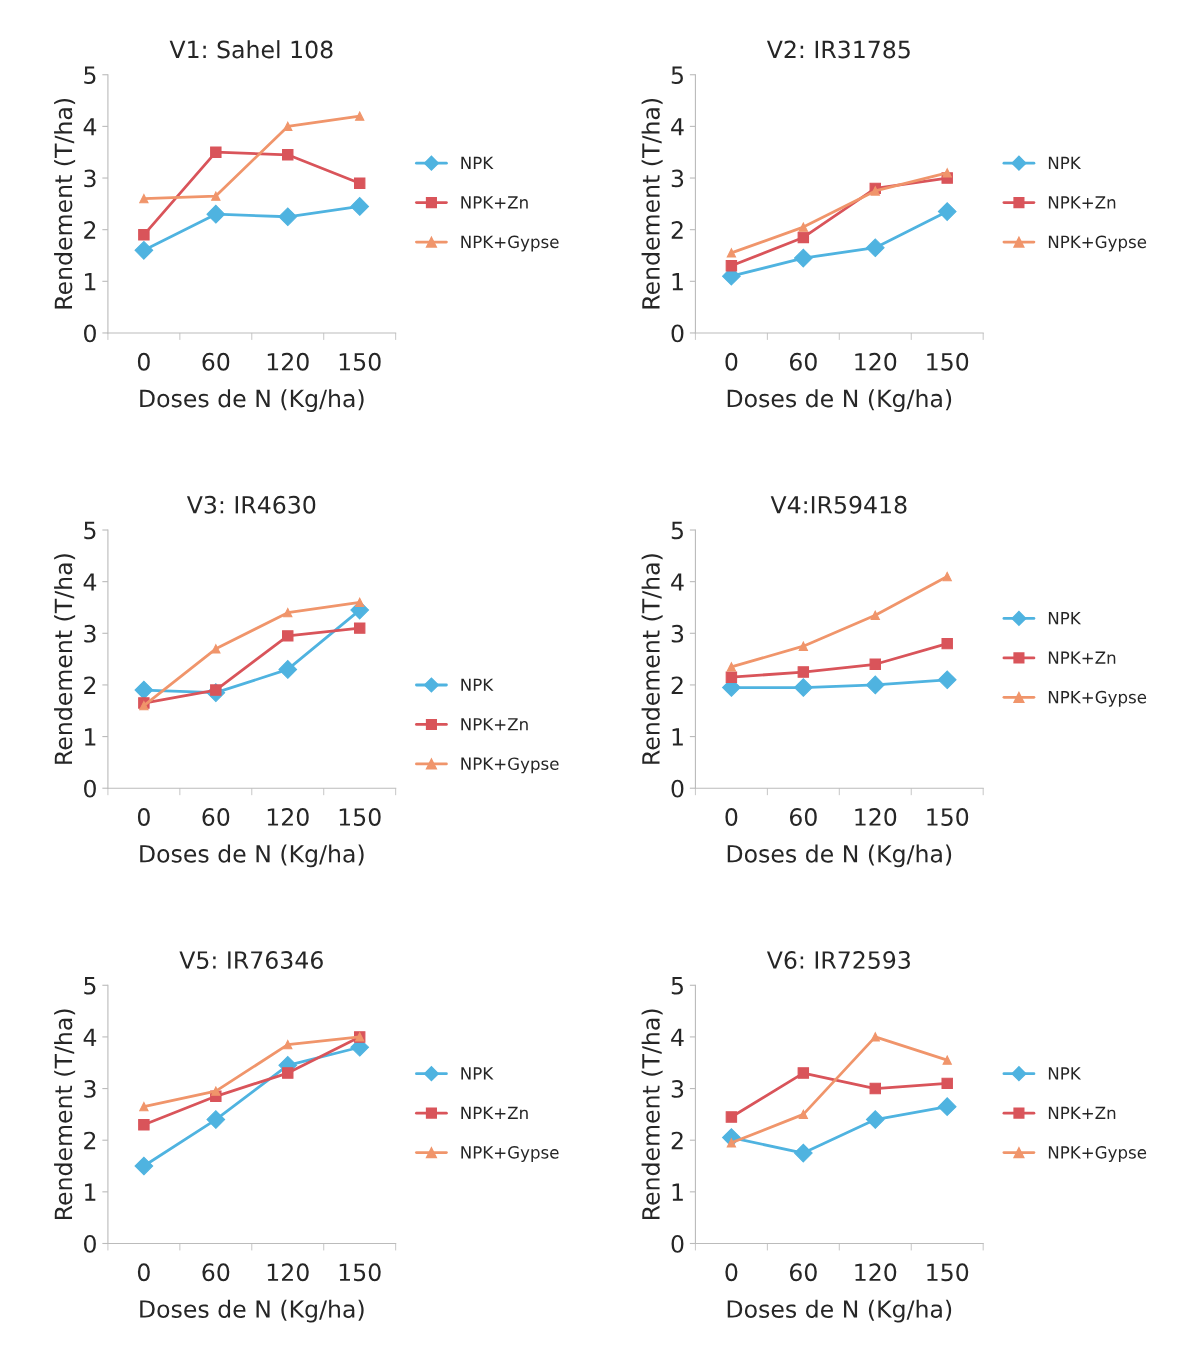  What do you see at coordinates (251, 960) in the screenshot?
I see `chart-title: V5: IR76346` at bounding box center [251, 960].